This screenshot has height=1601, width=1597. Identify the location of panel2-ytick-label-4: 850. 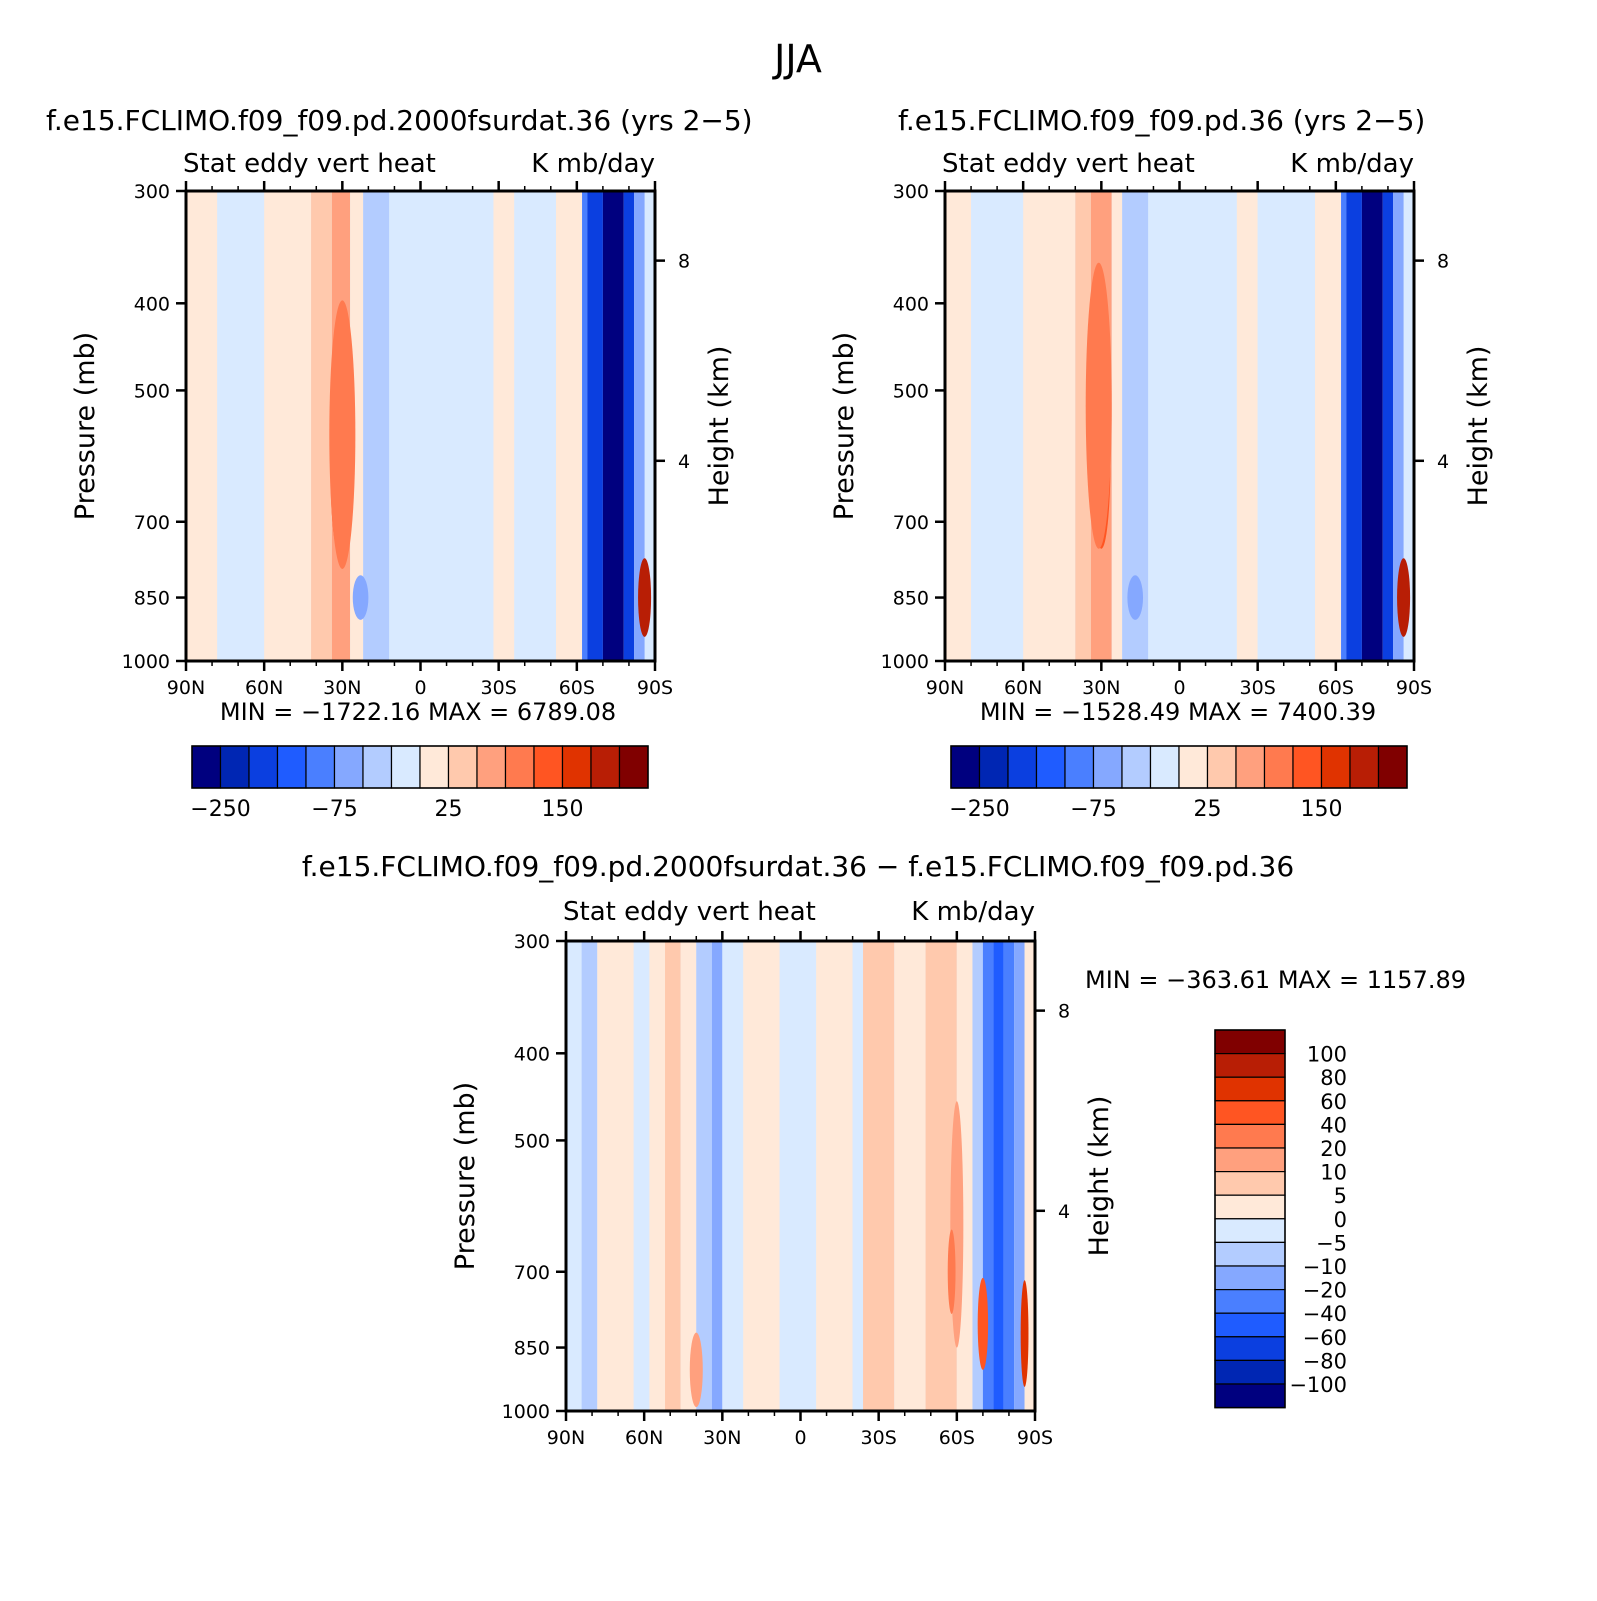
(911, 599).